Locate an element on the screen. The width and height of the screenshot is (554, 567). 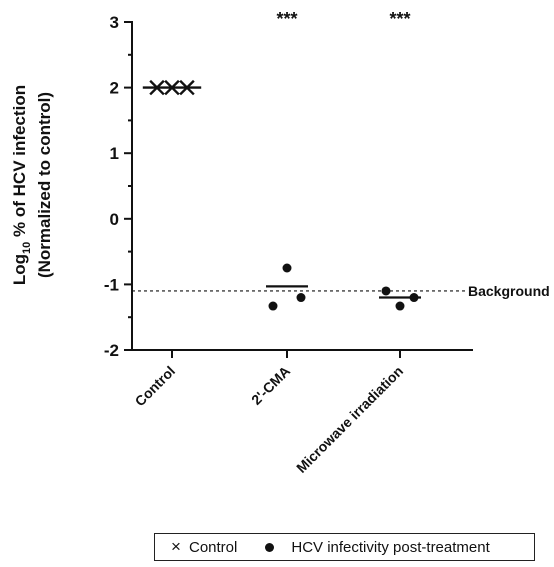
x-tick-label: 2'-CMA is located at coordinates (270, 385).